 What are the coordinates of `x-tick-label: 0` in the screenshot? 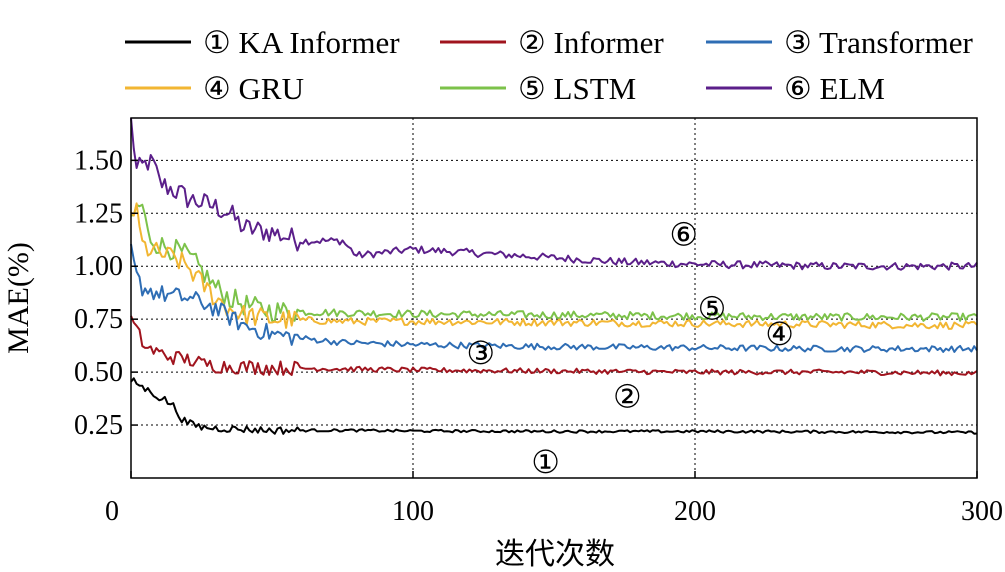 It's located at (112, 511).